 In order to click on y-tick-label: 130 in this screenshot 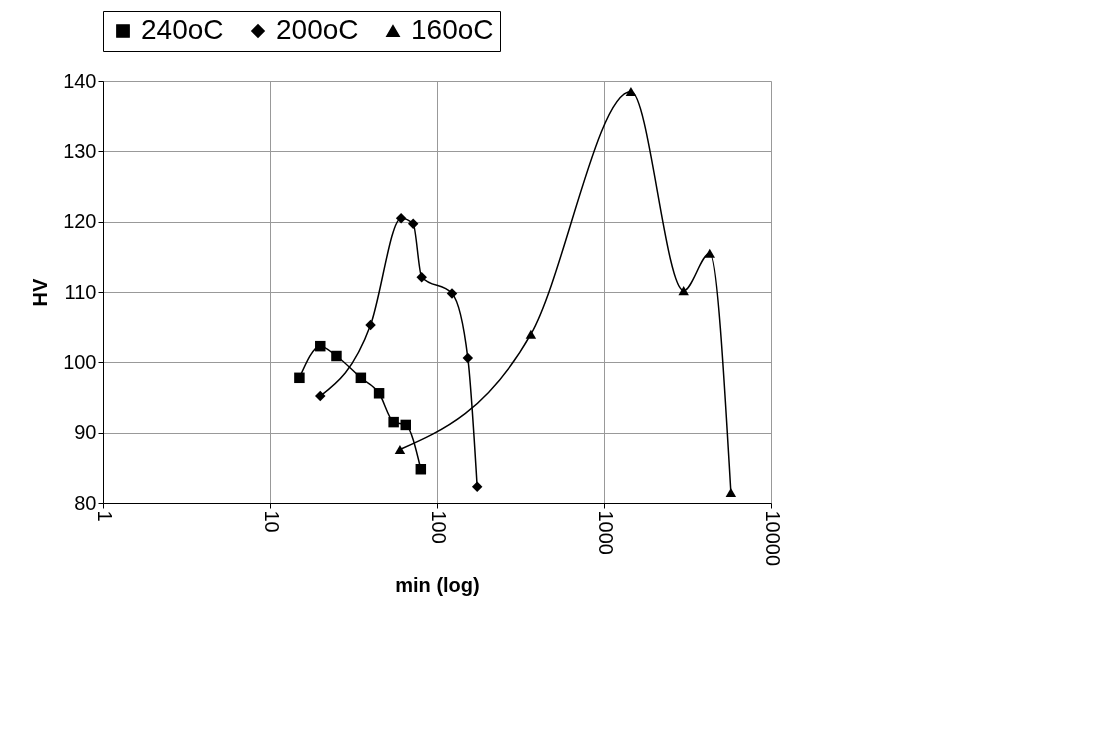, I will do `click(80, 150)`.